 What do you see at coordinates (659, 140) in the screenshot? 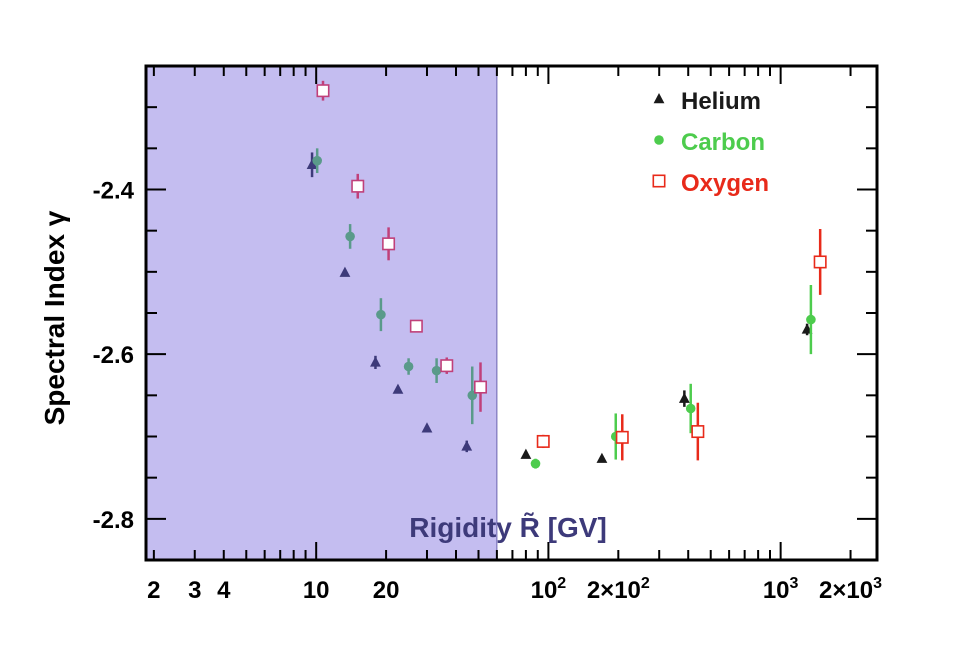
I see `legend-carbon-marker` at bounding box center [659, 140].